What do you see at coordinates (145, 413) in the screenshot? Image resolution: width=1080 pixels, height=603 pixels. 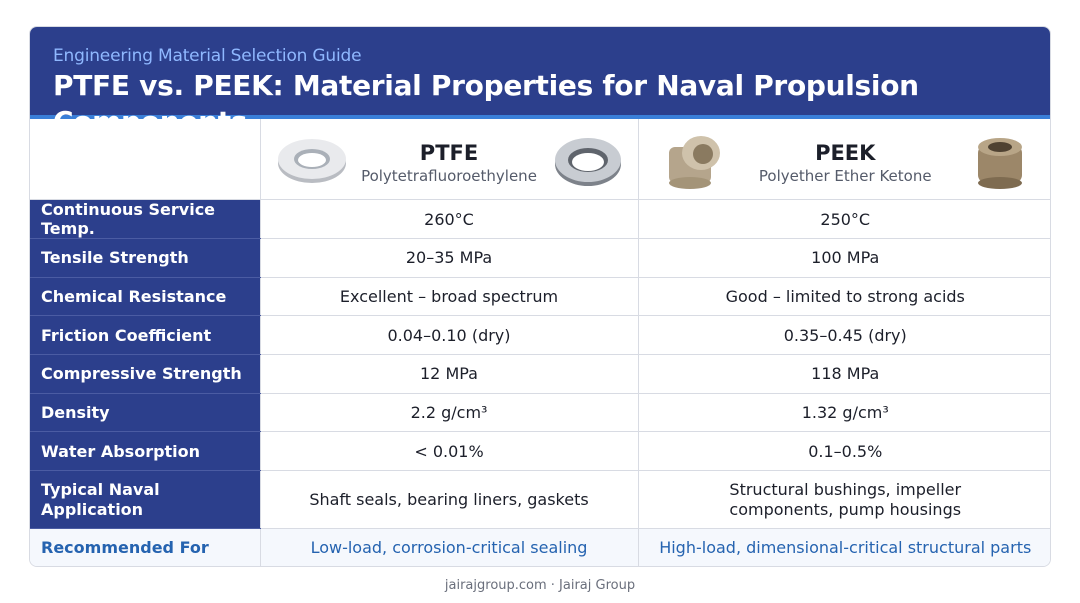 I see `property-label: Density` at bounding box center [145, 413].